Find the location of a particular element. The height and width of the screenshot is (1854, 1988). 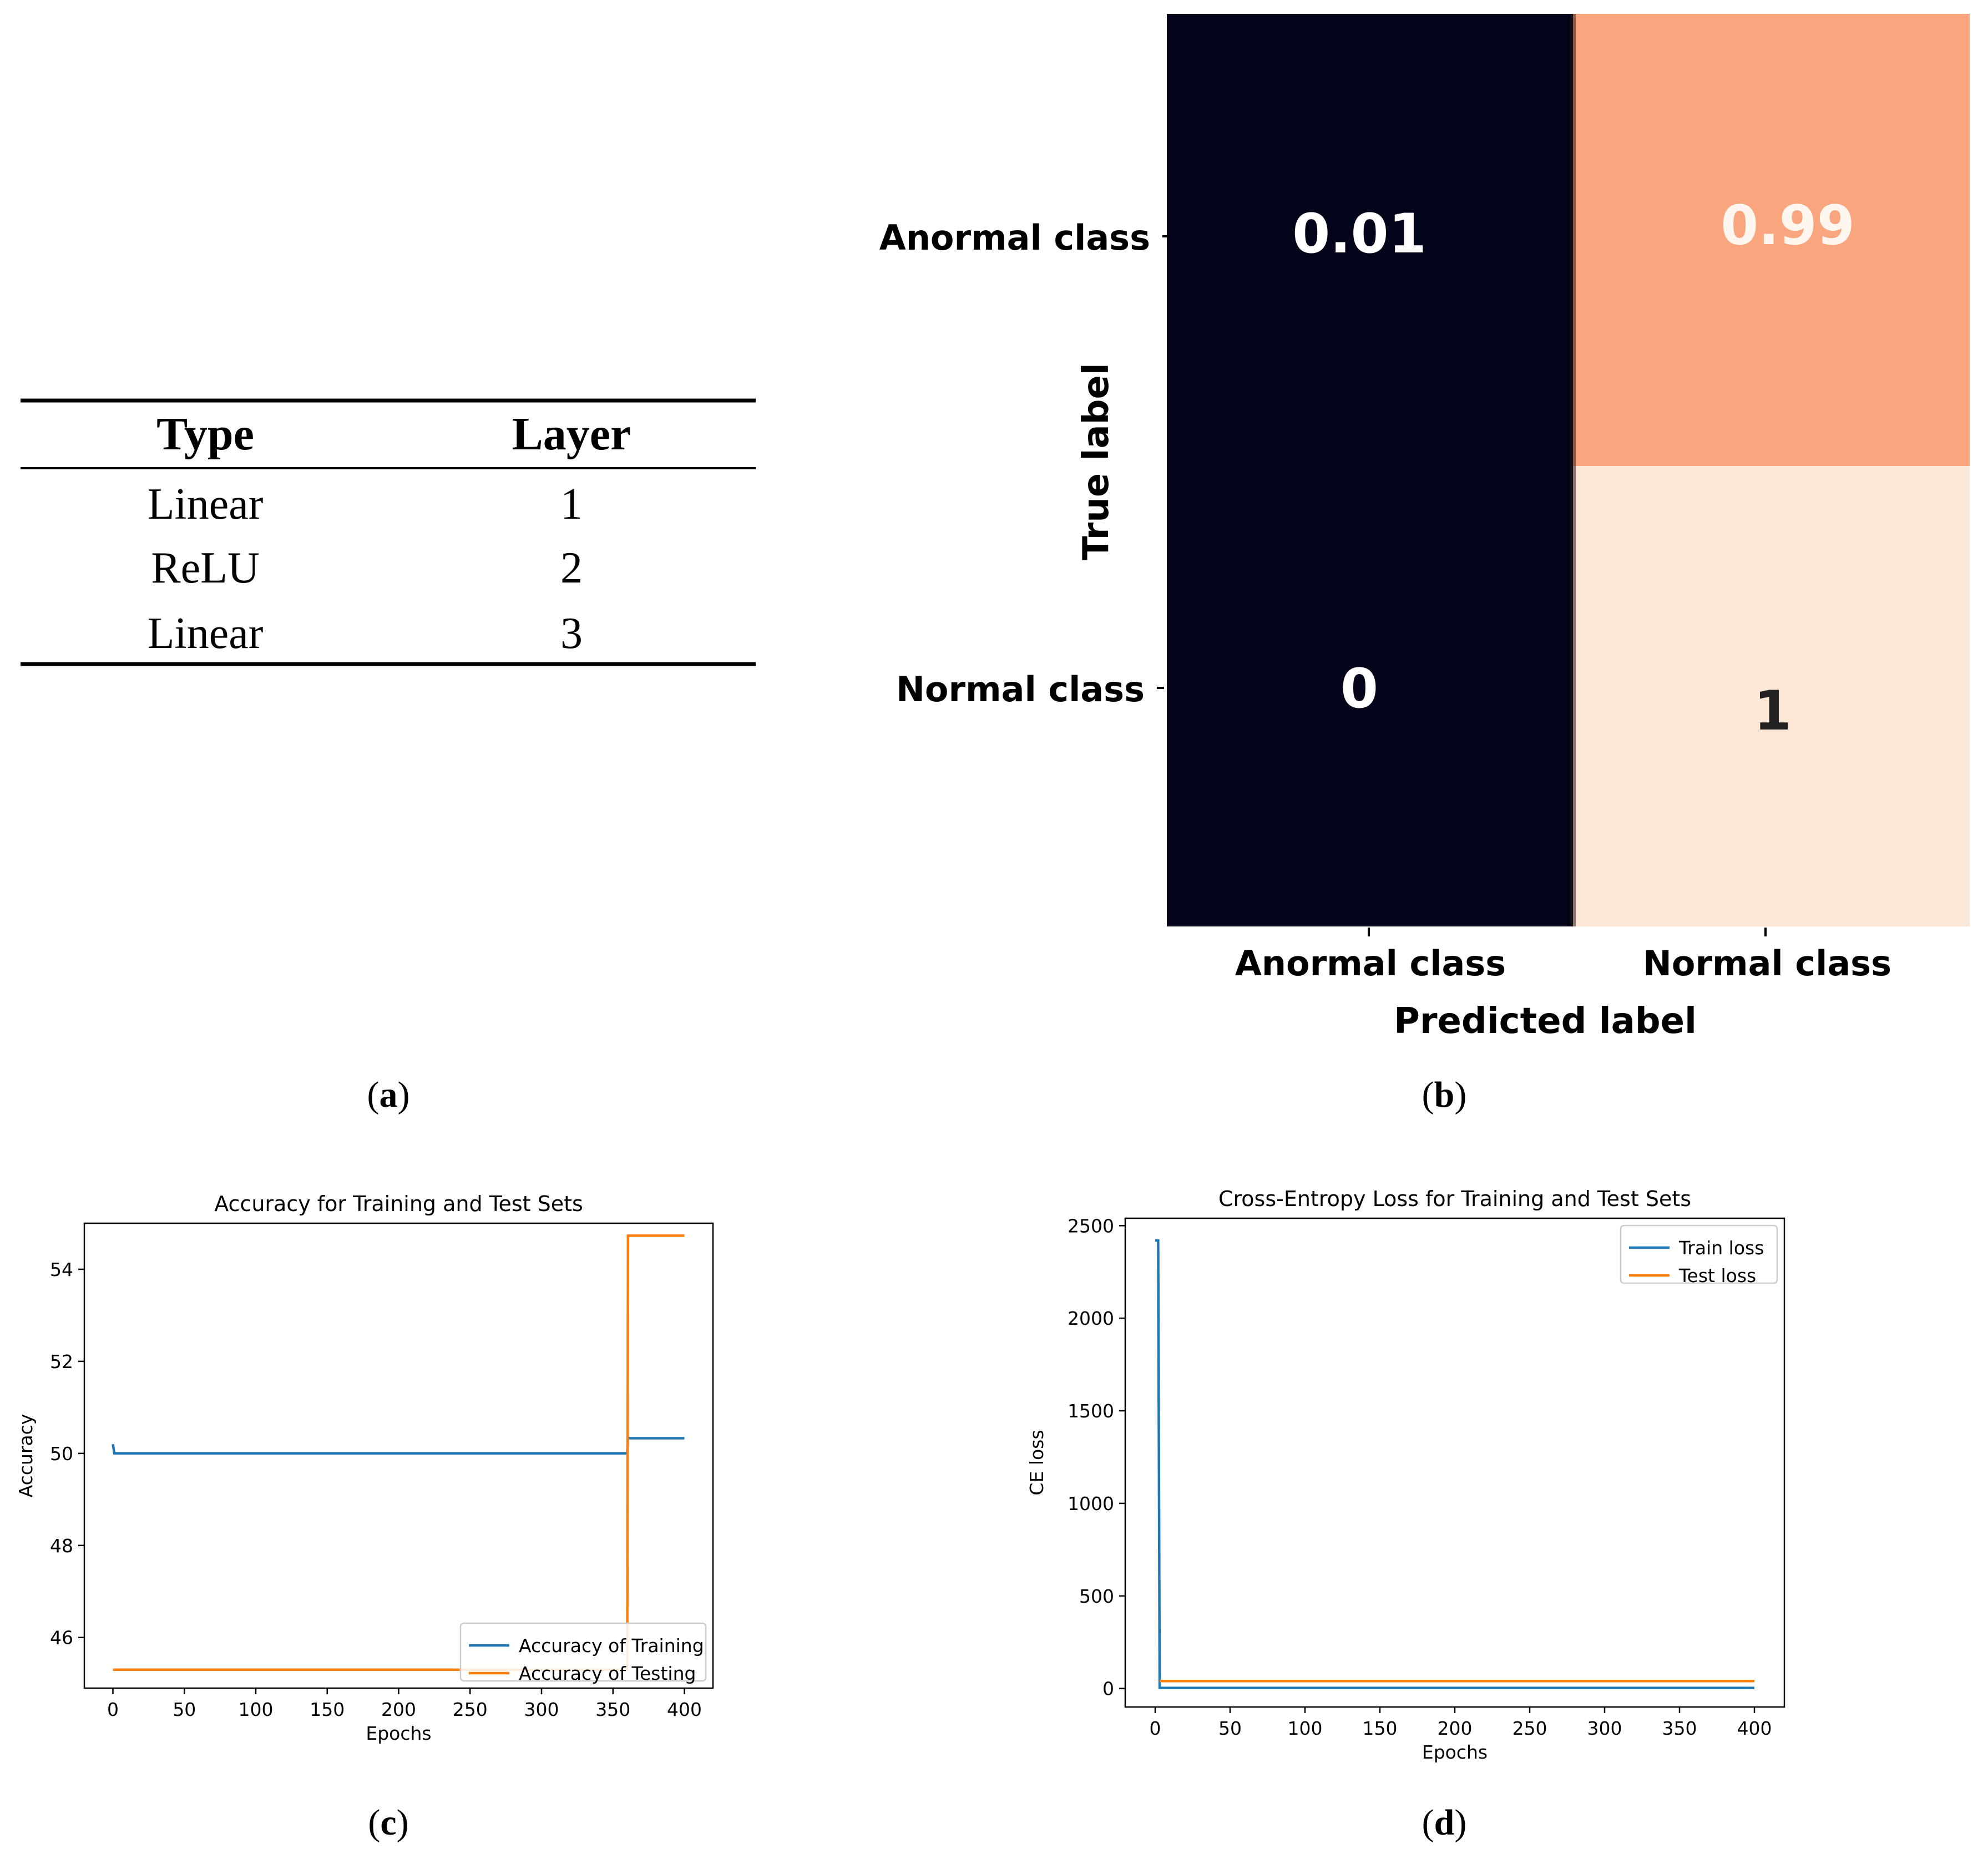

table-cell: ReLU is located at coordinates (205, 568).